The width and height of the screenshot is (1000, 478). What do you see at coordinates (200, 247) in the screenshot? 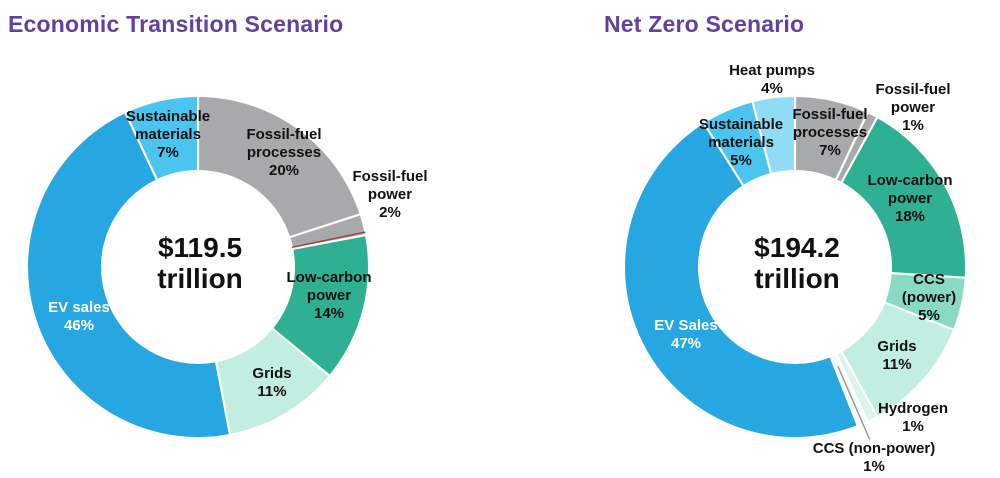
I see `total-value: $119.5` at bounding box center [200, 247].